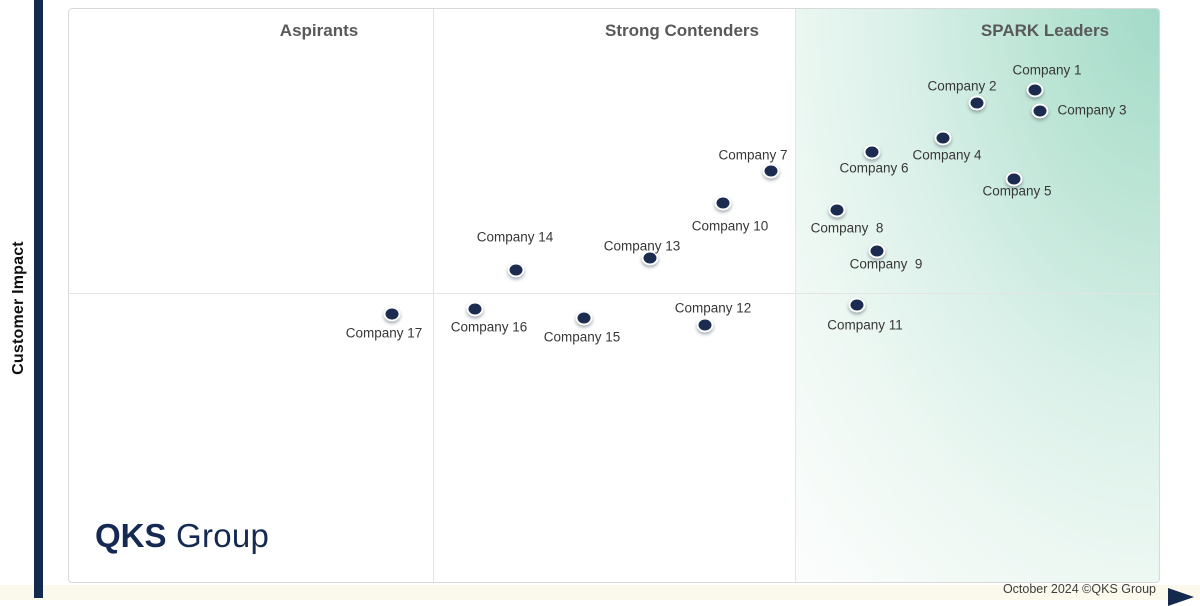 The height and width of the screenshot is (606, 1200). I want to click on company-label: Company 4, so click(947, 155).